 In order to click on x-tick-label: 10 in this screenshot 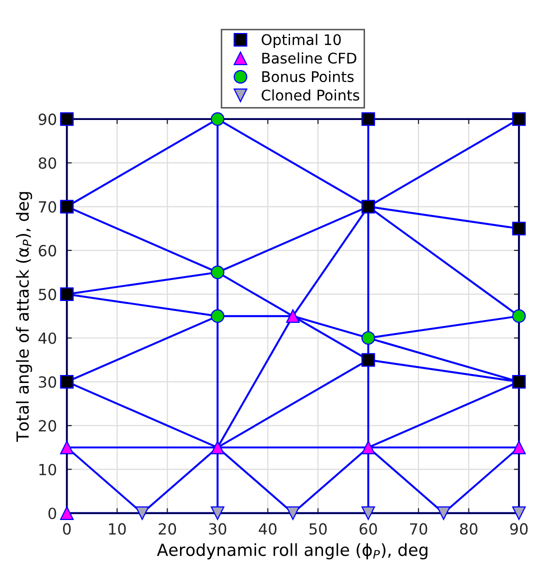, I will do `click(117, 529)`.